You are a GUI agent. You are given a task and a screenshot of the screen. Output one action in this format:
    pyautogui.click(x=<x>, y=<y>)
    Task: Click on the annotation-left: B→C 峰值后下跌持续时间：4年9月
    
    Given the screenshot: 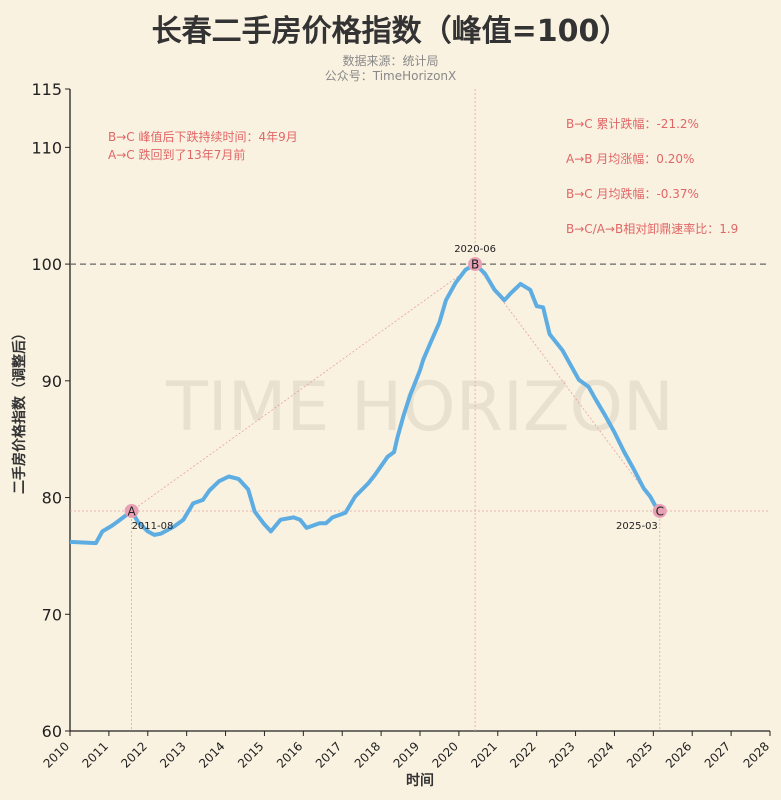 What is the action you would take?
    pyautogui.click(x=203, y=136)
    